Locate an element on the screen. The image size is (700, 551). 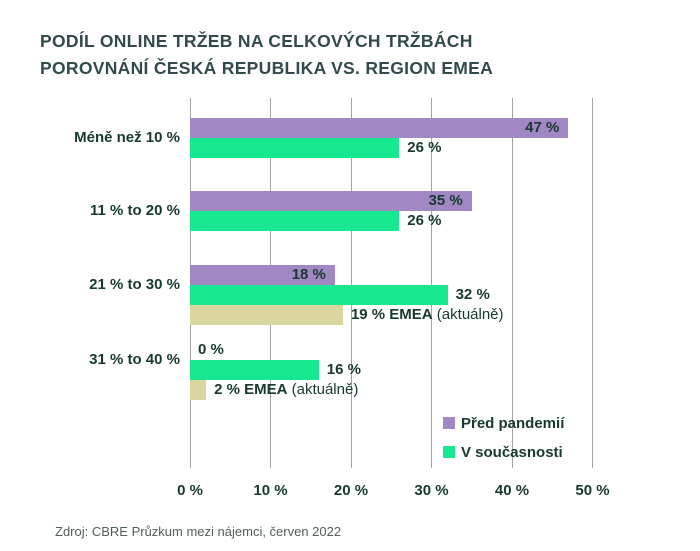
x-axis-tick-label: 20 % is located at coordinates (351, 490).